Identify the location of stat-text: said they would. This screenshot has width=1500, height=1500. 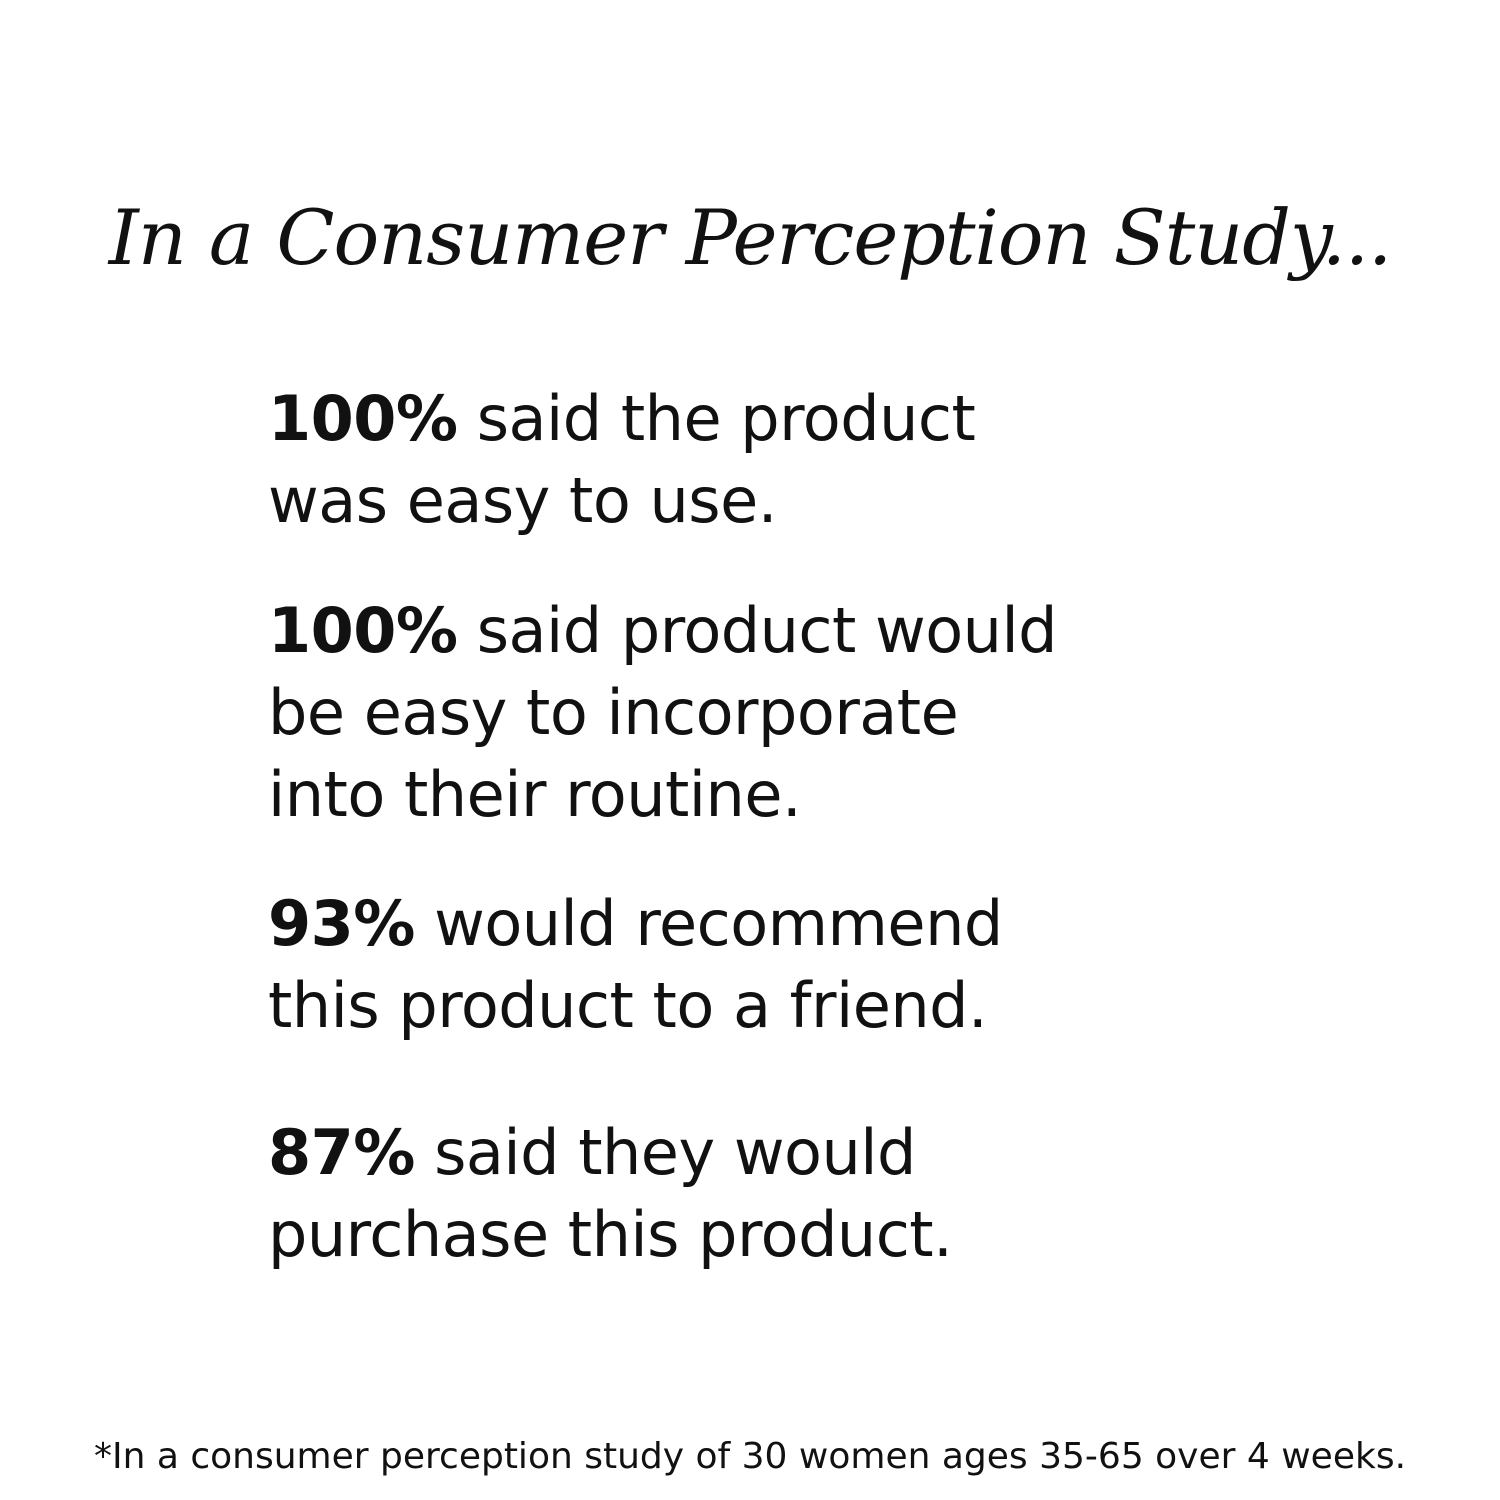
(665, 1152).